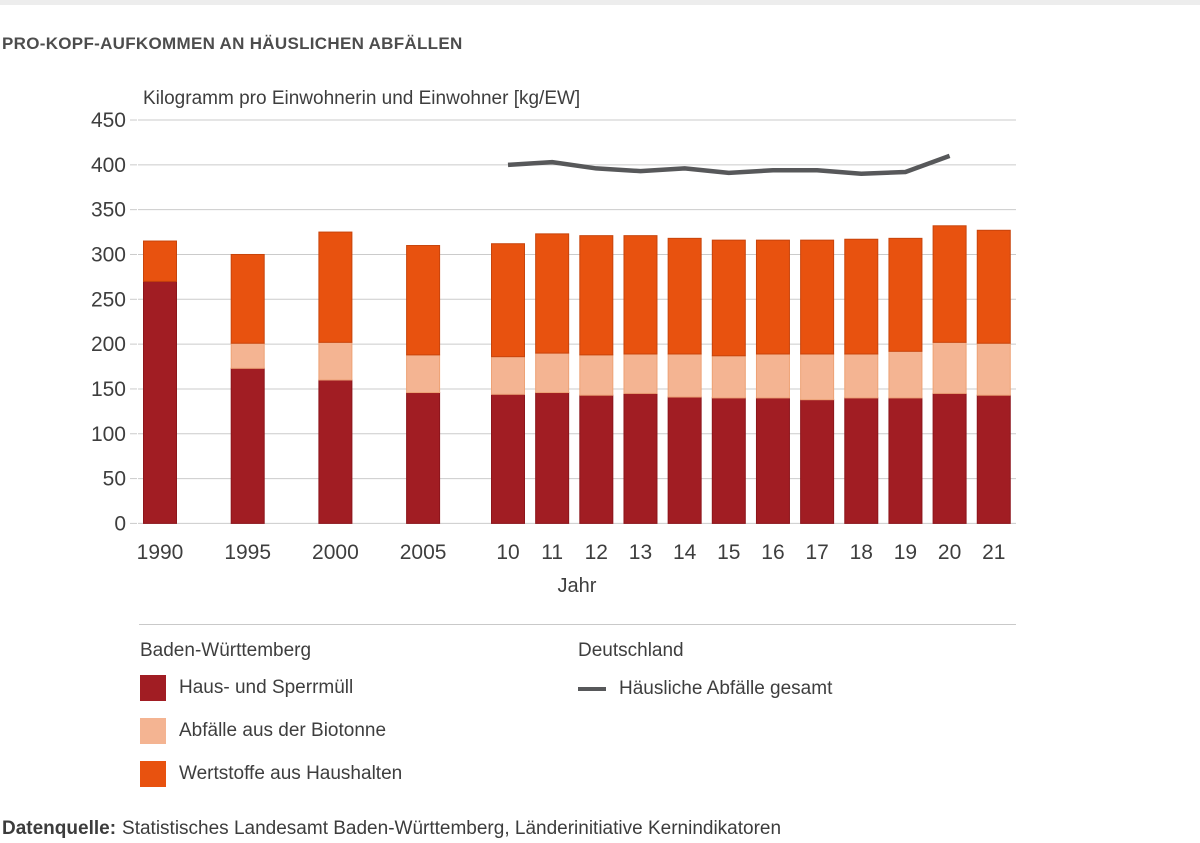 This screenshot has height=843, width=1200. What do you see at coordinates (108, 344) in the screenshot?
I see `y-tick-label: 200` at bounding box center [108, 344].